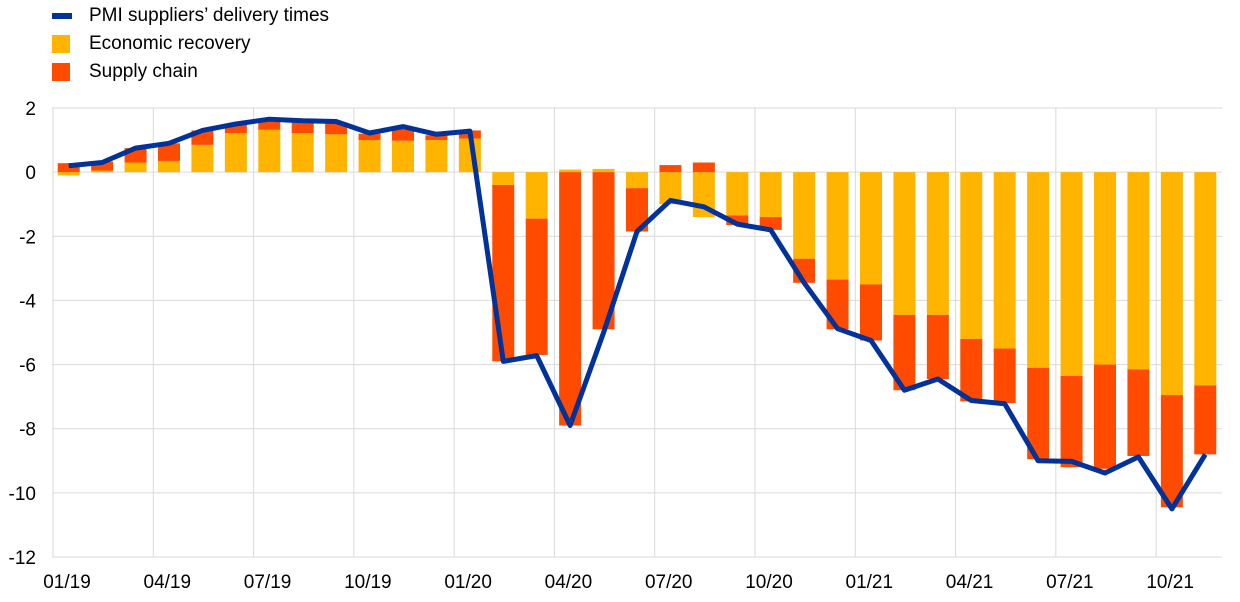  I want to click on y-tick-label: -4, so click(27, 301).